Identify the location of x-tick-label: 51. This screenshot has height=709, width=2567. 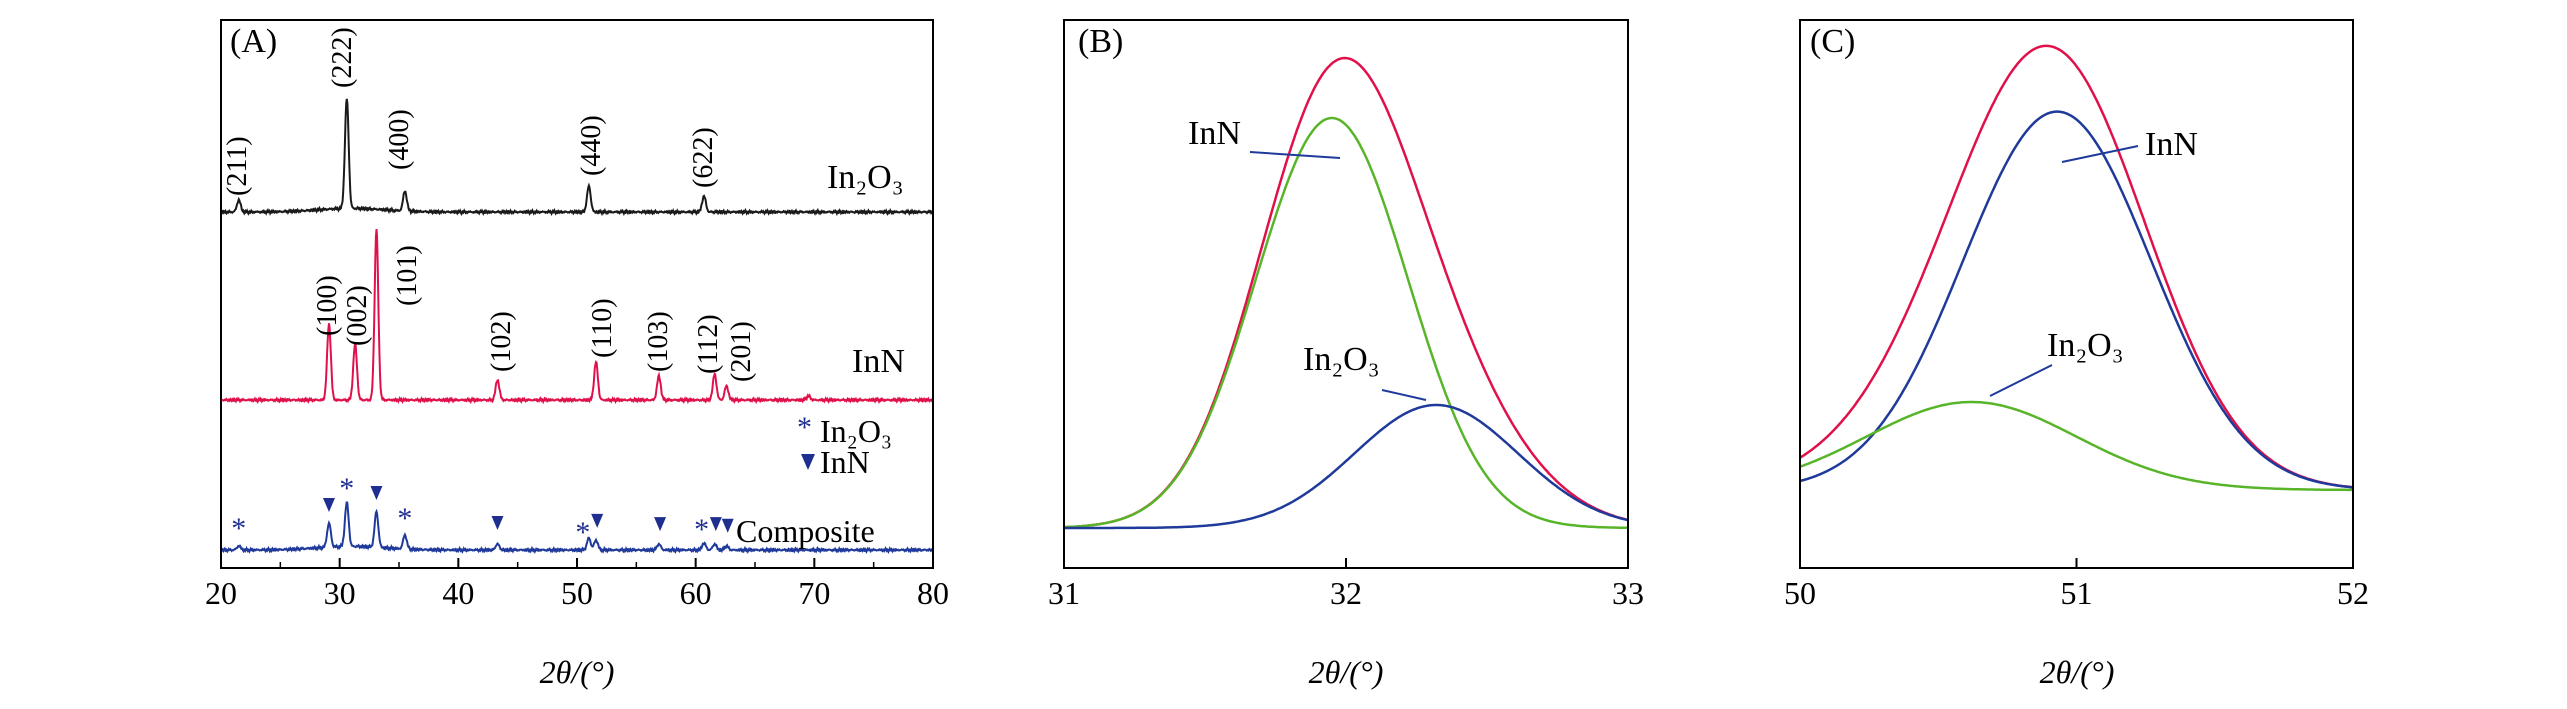
(2077, 593).